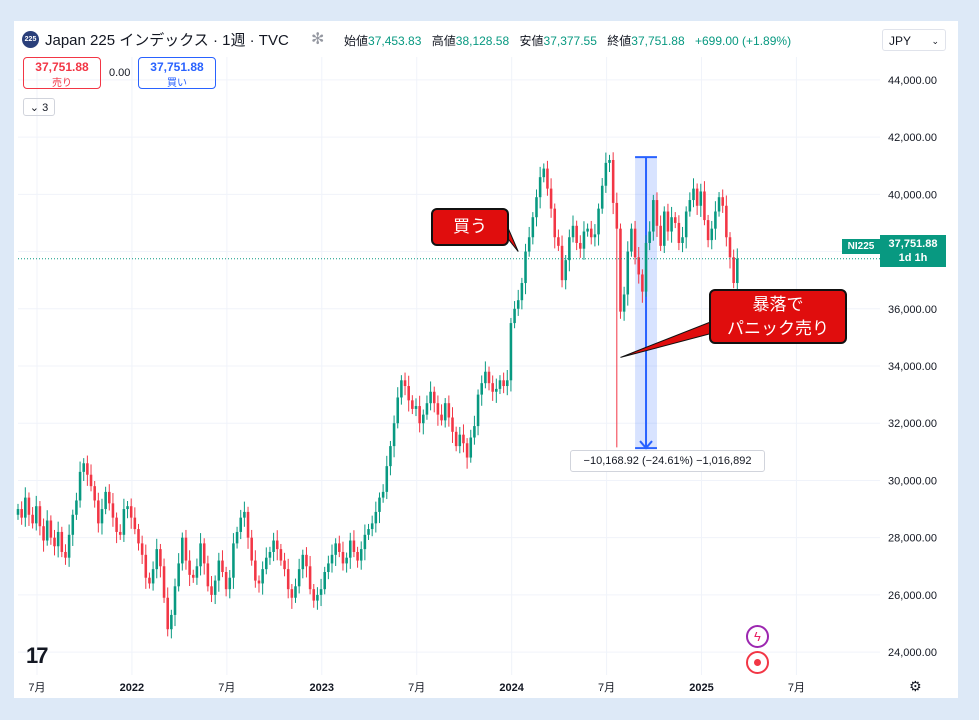 The height and width of the screenshot is (720, 979). What do you see at coordinates (177, 67) in the screenshot?
I see `buy-price: 37,751.88` at bounding box center [177, 67].